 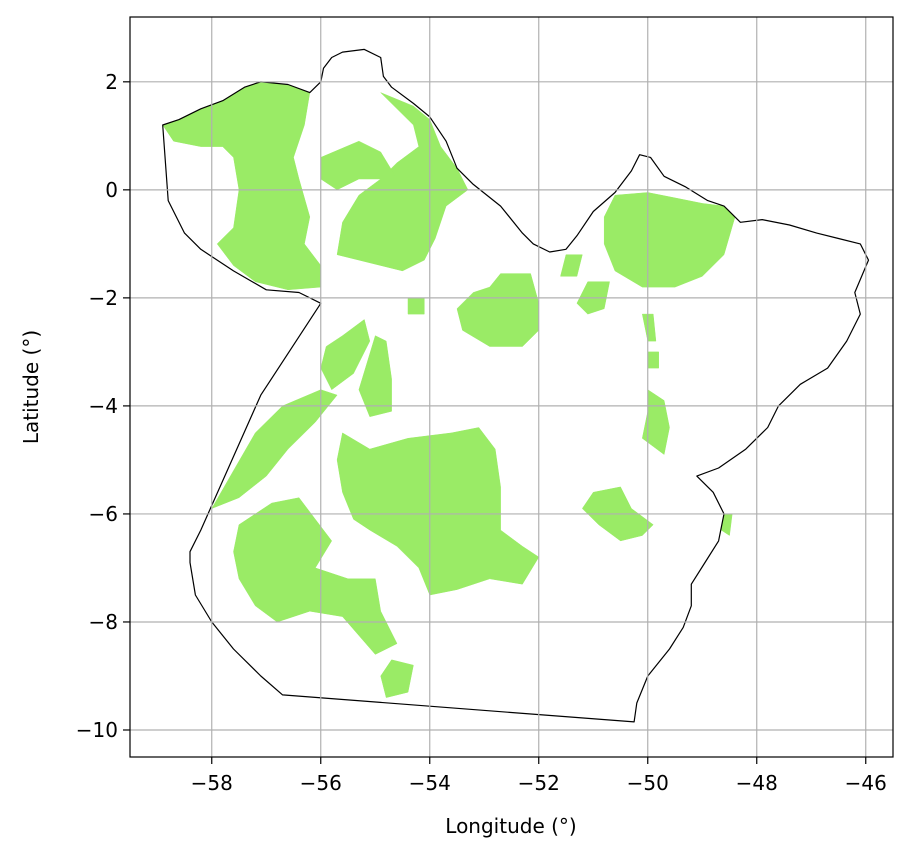 I want to click on y-tick-label: −2, so click(x=103, y=298).